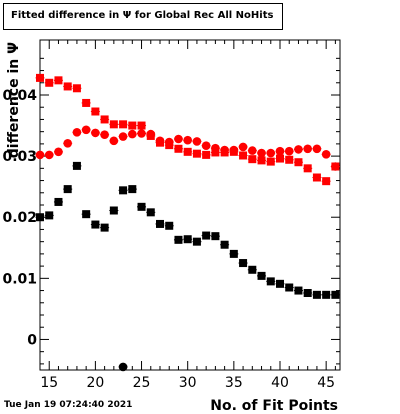  Describe the element at coordinates (19, 157) in the screenshot. I see `y-tick-label: 0.03` at that location.